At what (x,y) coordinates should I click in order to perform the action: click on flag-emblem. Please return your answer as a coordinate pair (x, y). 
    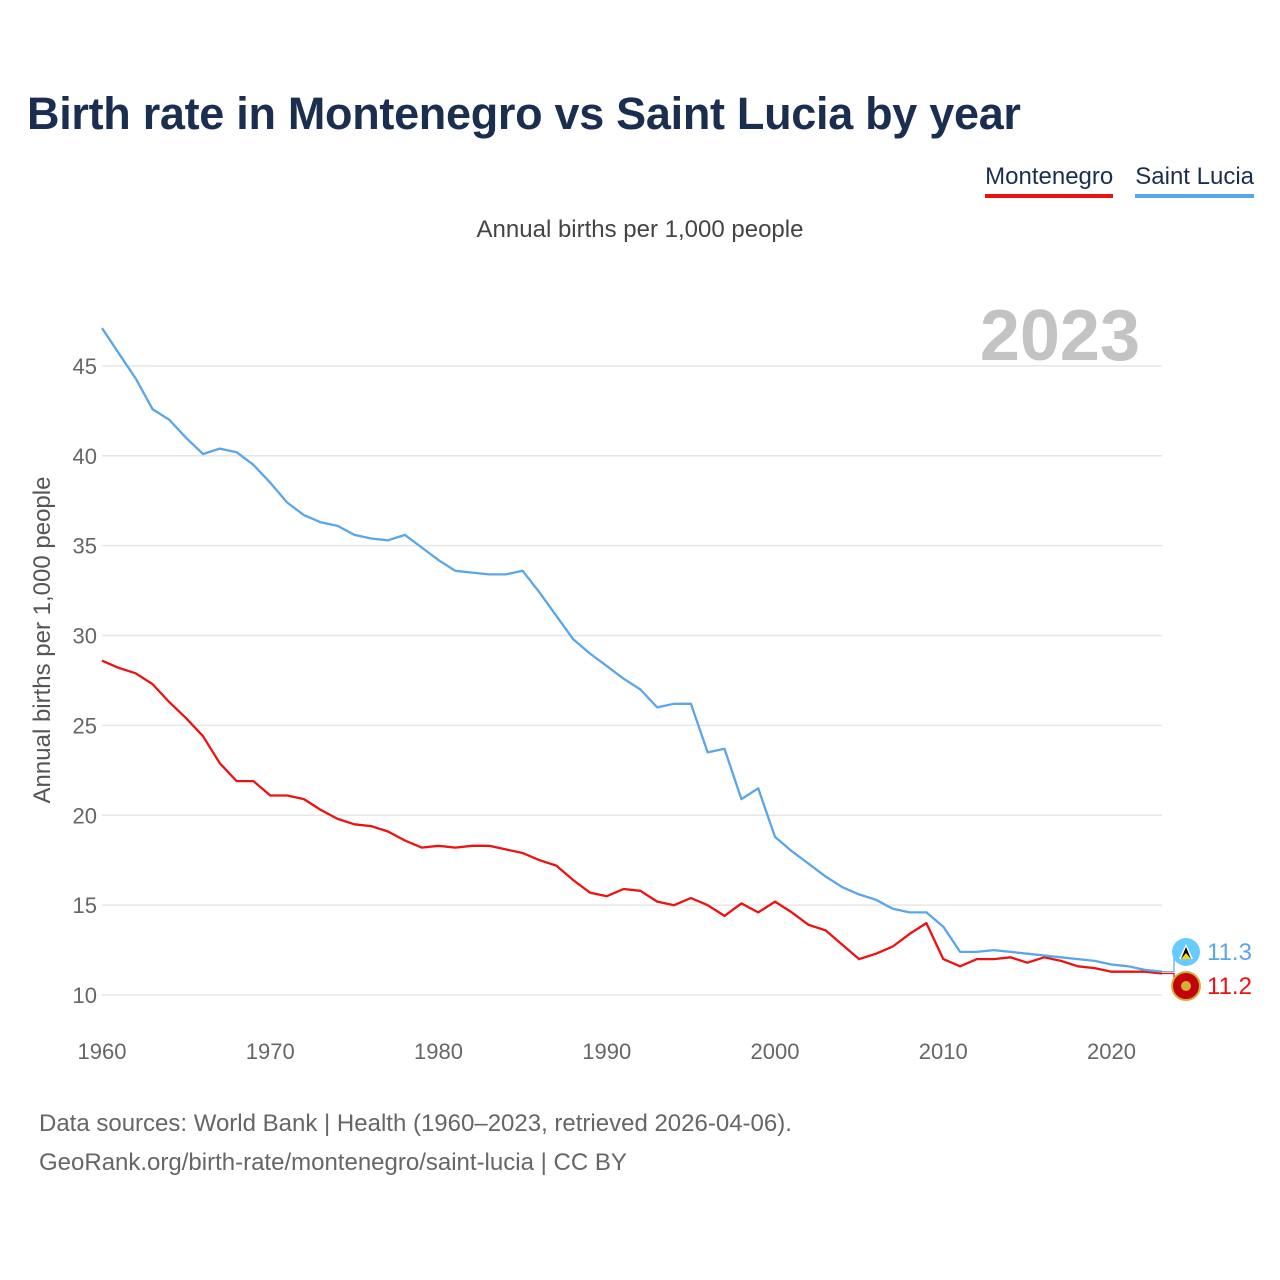
    Looking at the image, I should click on (1186, 986).